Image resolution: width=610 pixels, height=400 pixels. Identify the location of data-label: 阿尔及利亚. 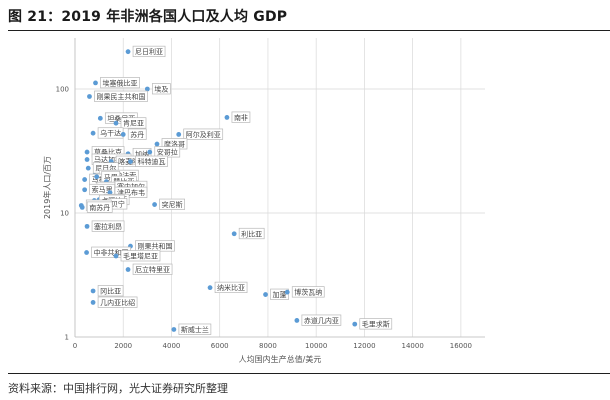
(203, 134).